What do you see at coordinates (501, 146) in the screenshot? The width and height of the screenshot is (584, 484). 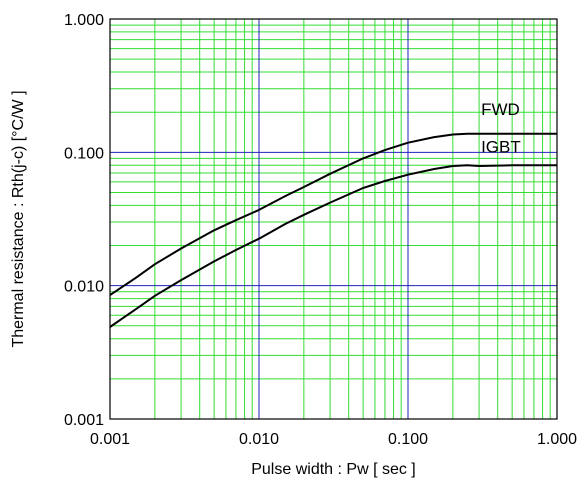 I see `series-label-igbt: IGBT` at bounding box center [501, 146].